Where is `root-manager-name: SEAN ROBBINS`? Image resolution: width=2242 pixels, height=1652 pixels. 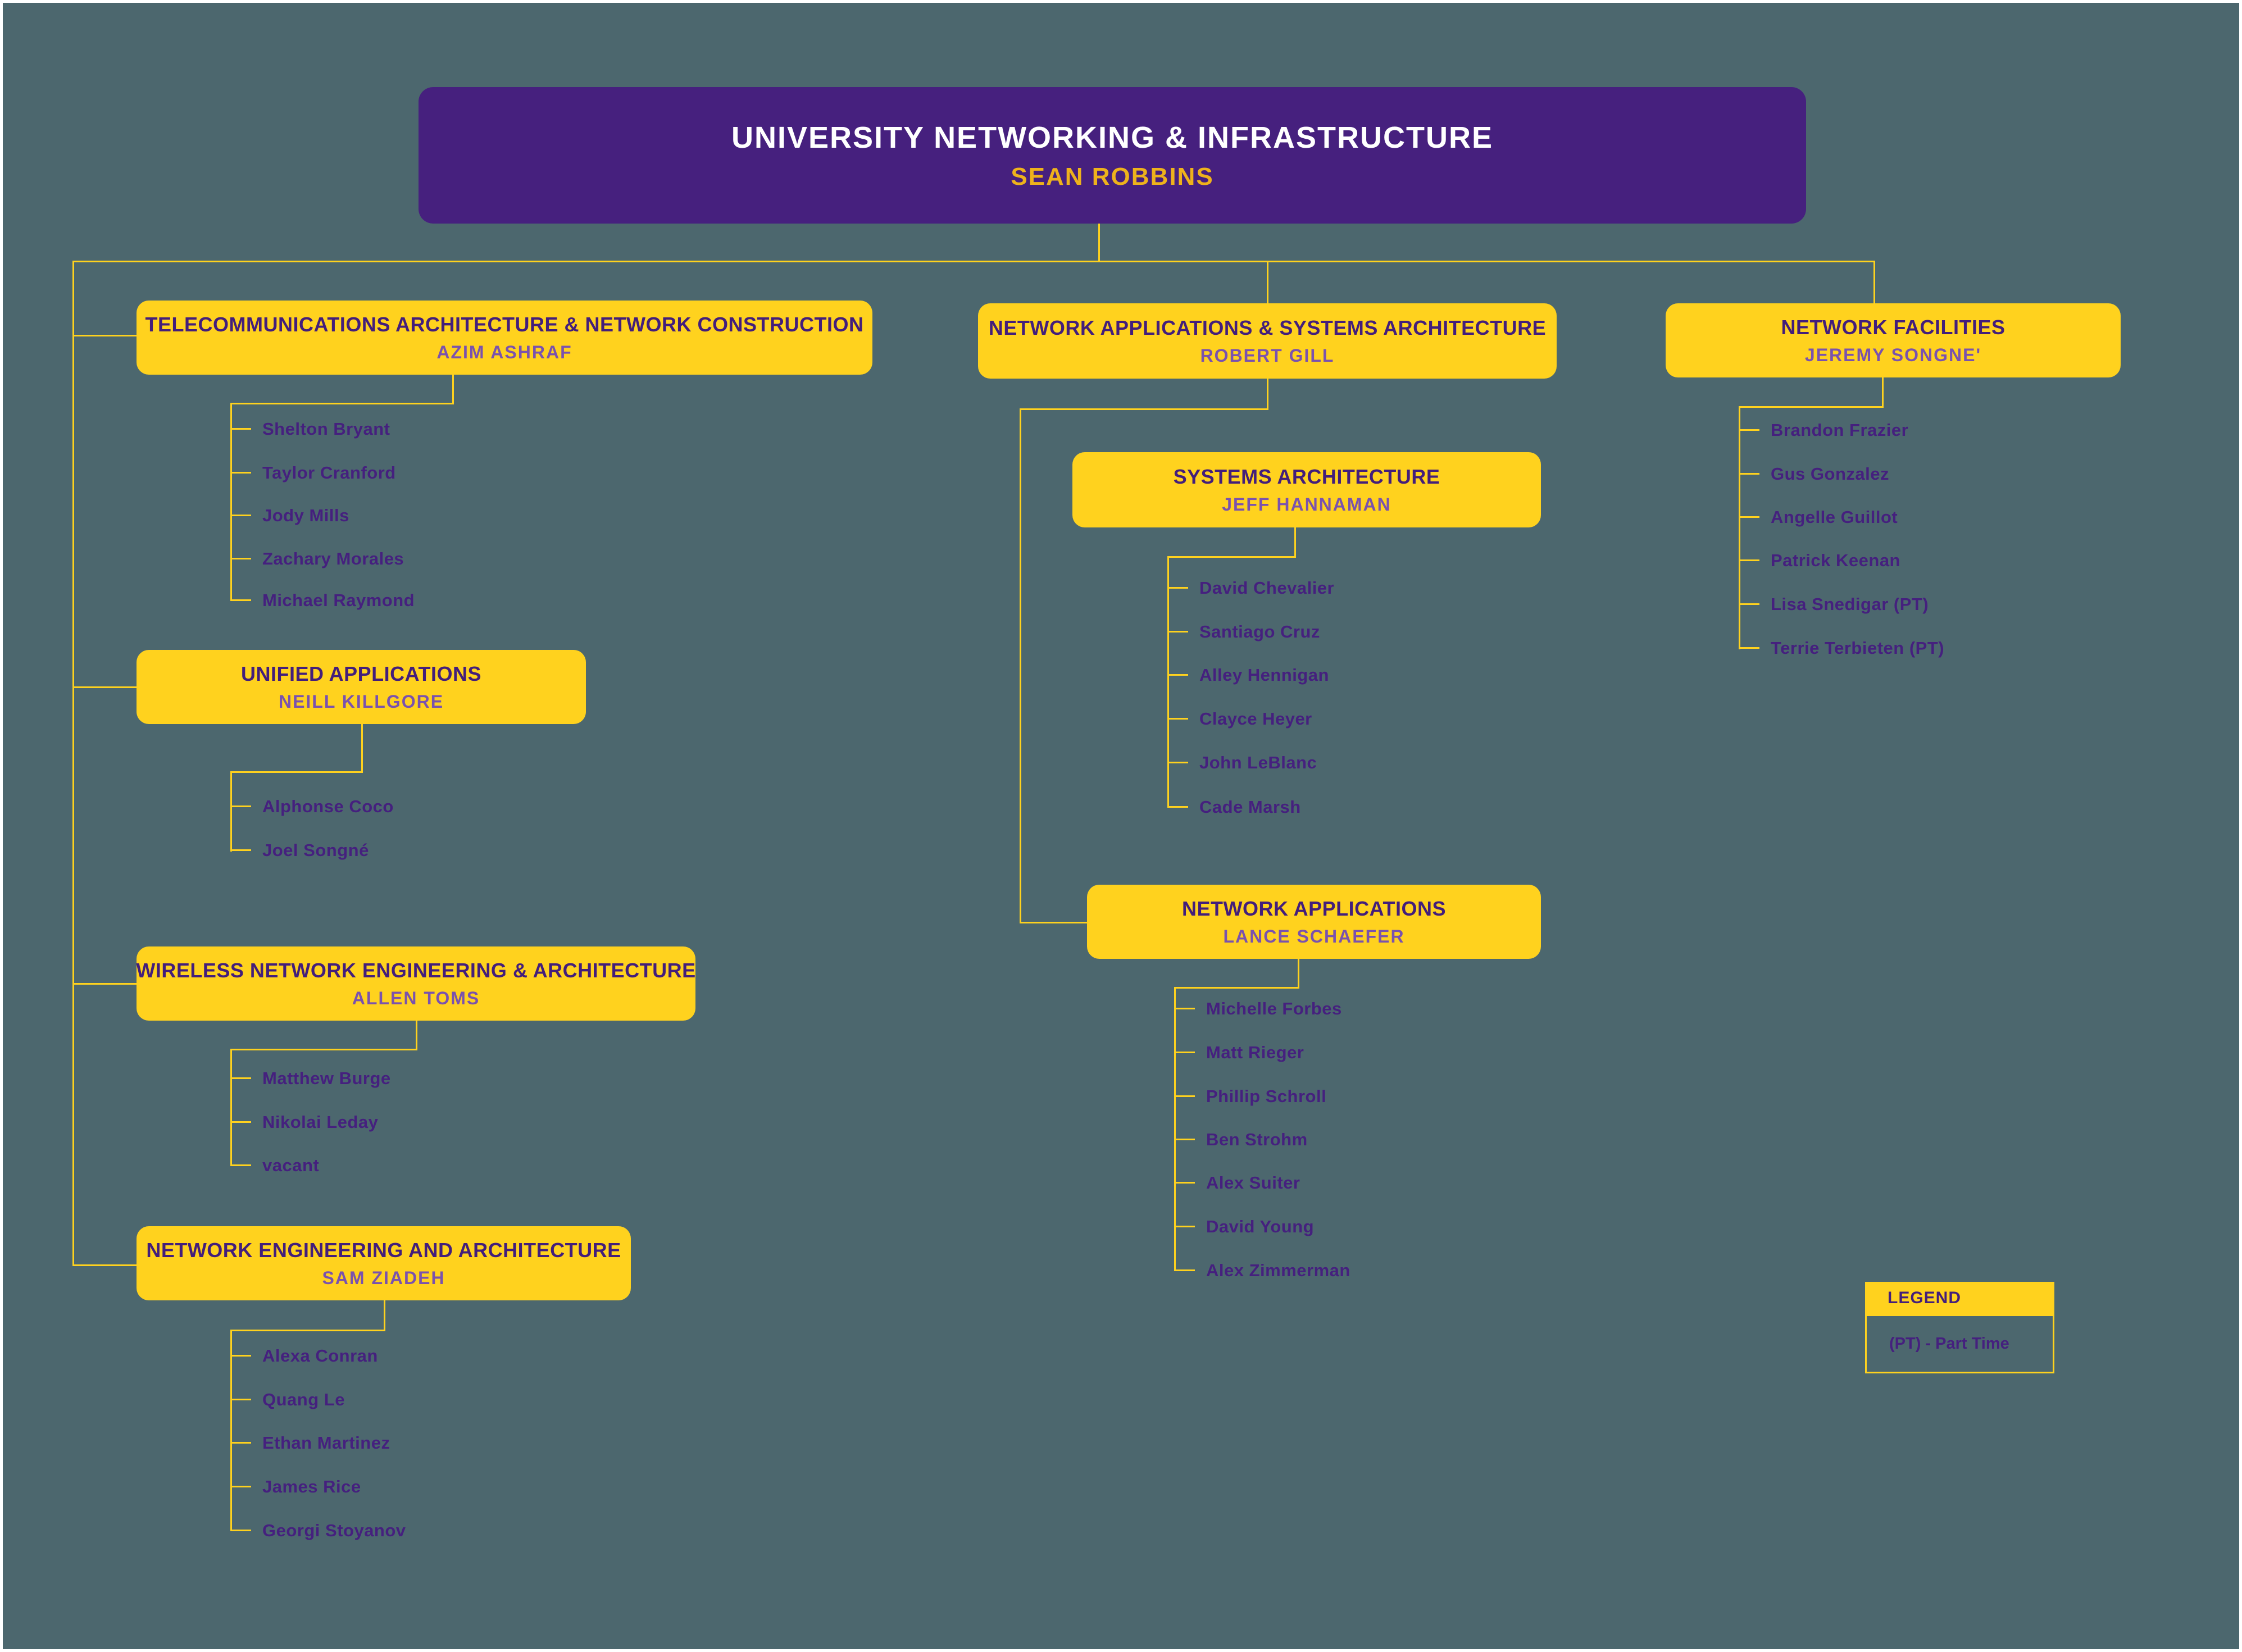
root-manager-name: SEAN ROBBINS is located at coordinates (1113, 176).